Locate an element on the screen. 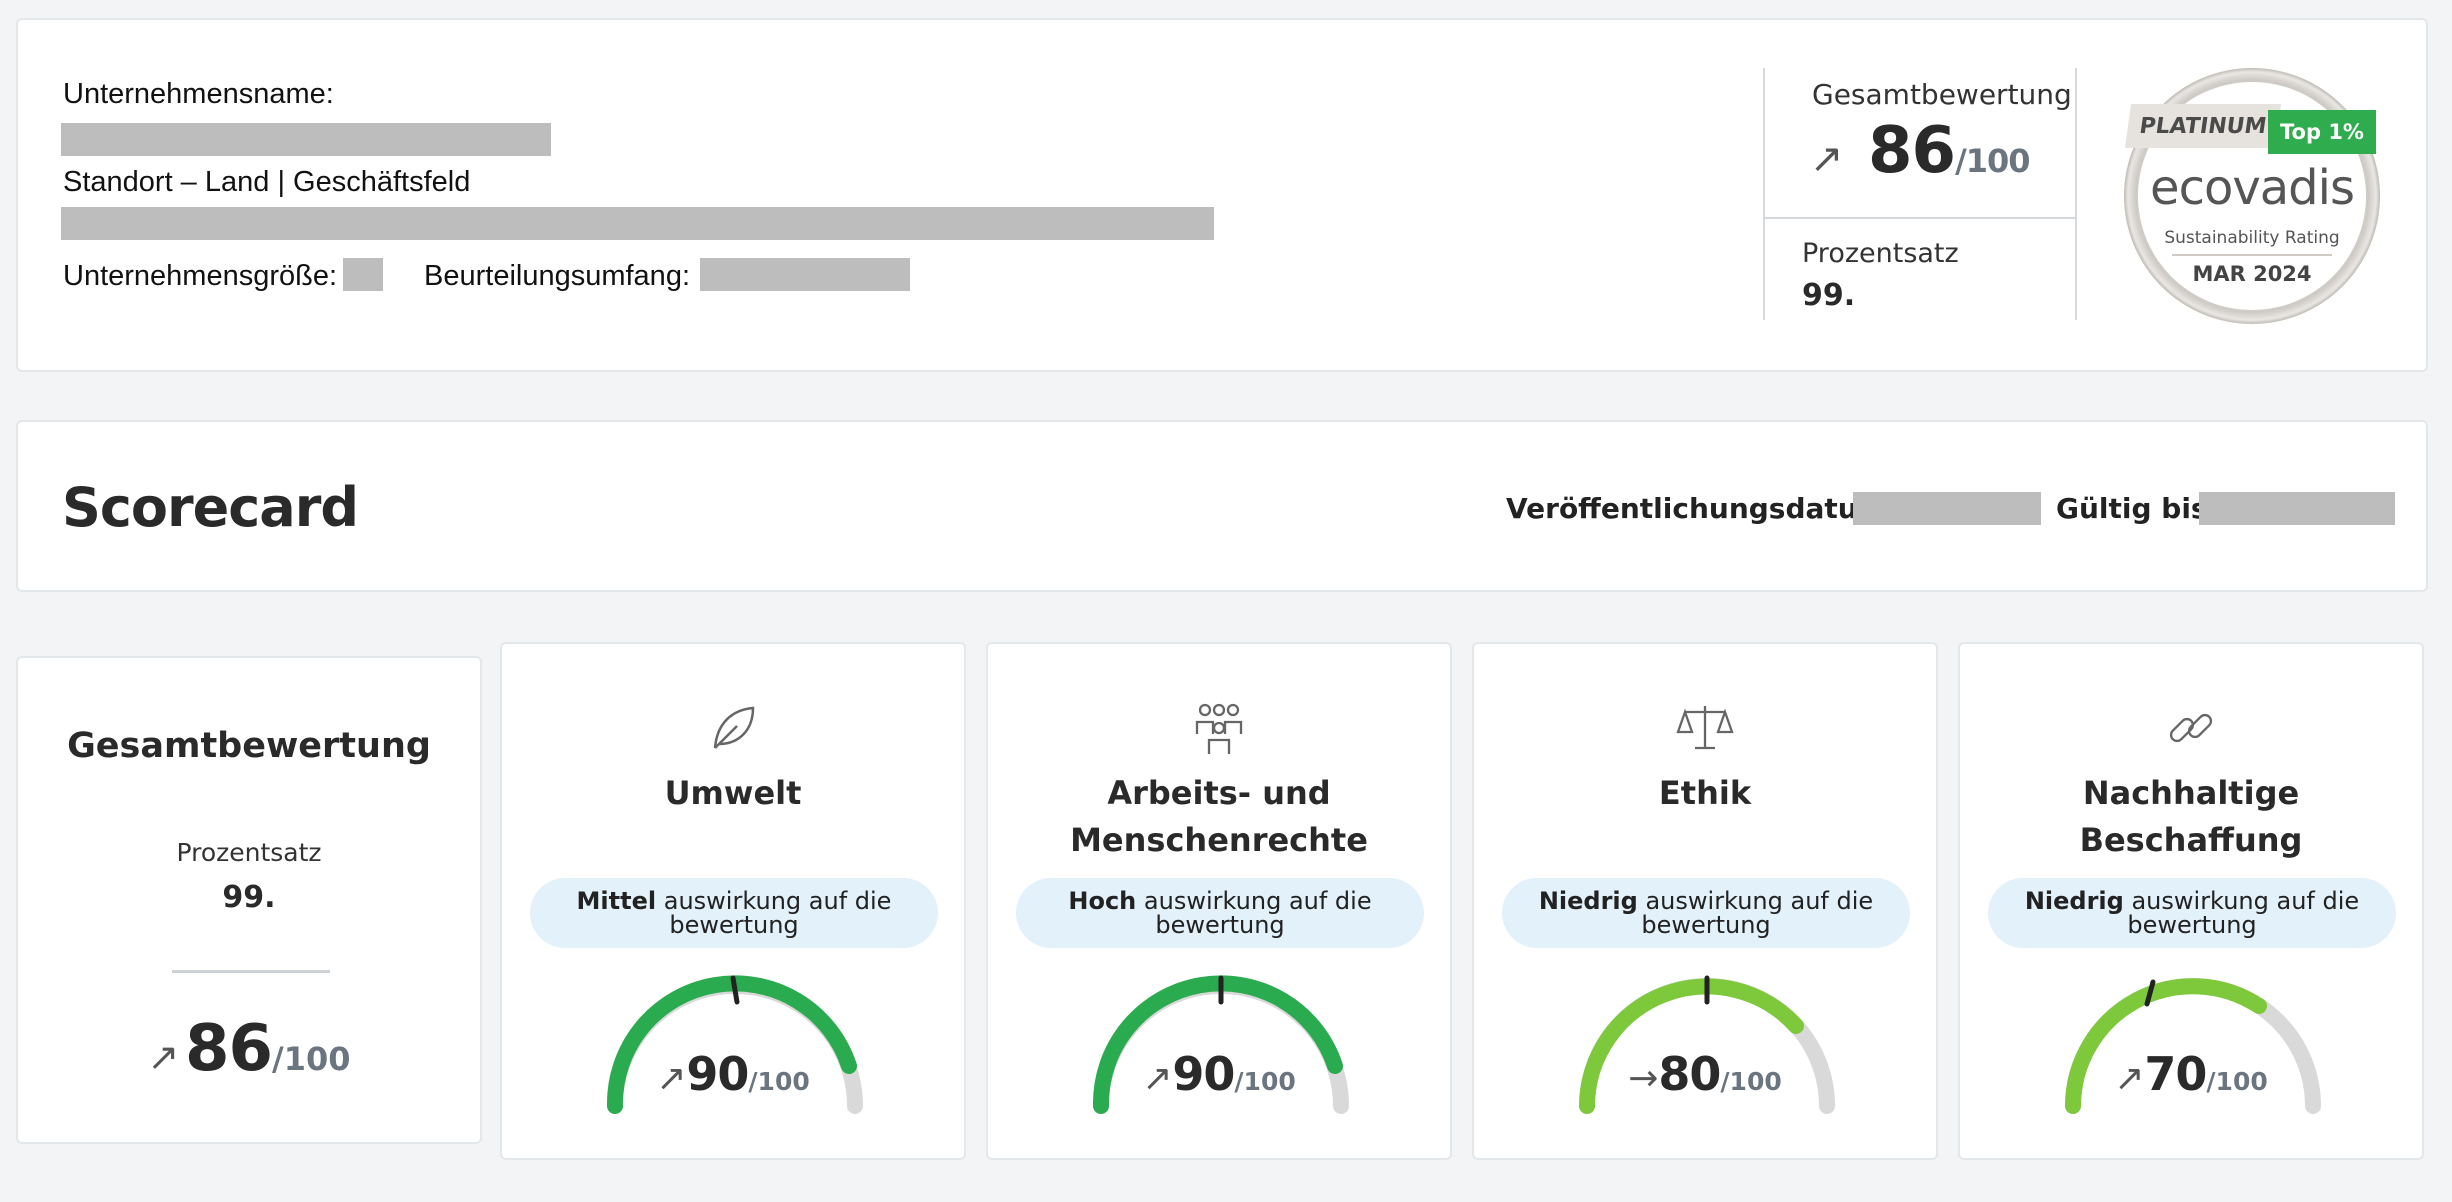 The height and width of the screenshot is (1202, 2452). overall-card-title: Gesamtbewertung is located at coordinates (249, 746).